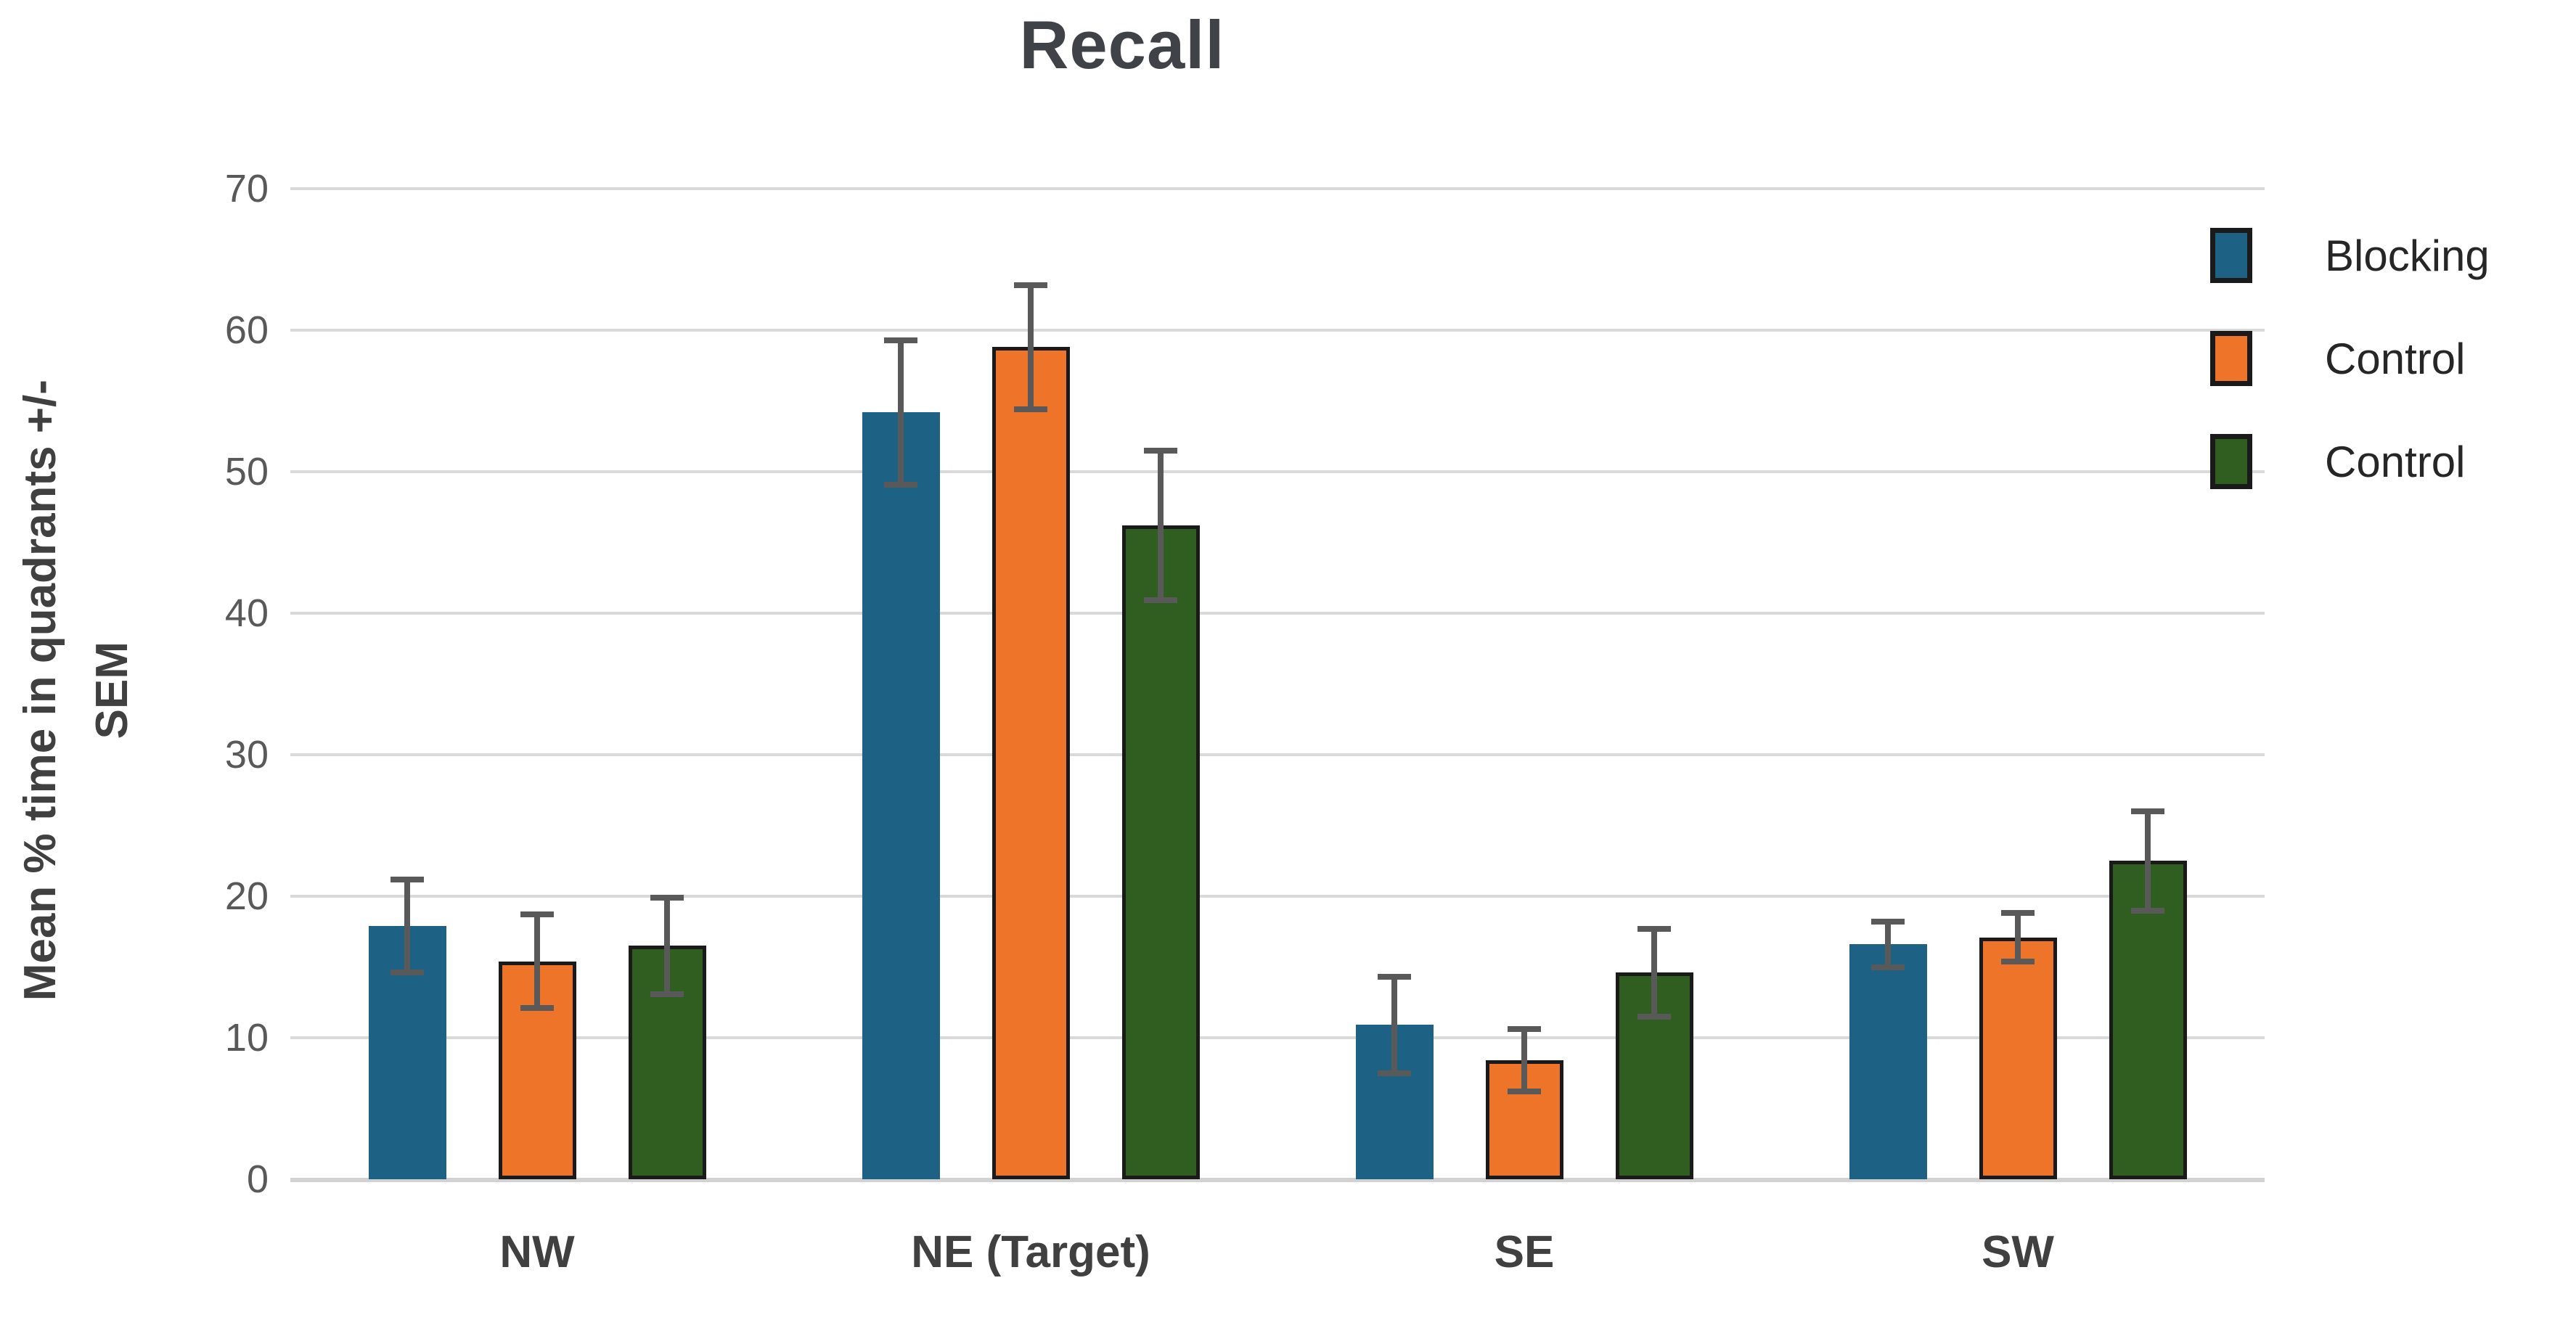  Describe the element at coordinates (257, 1179) in the screenshot. I see `y-tick-label-0: 0` at that location.